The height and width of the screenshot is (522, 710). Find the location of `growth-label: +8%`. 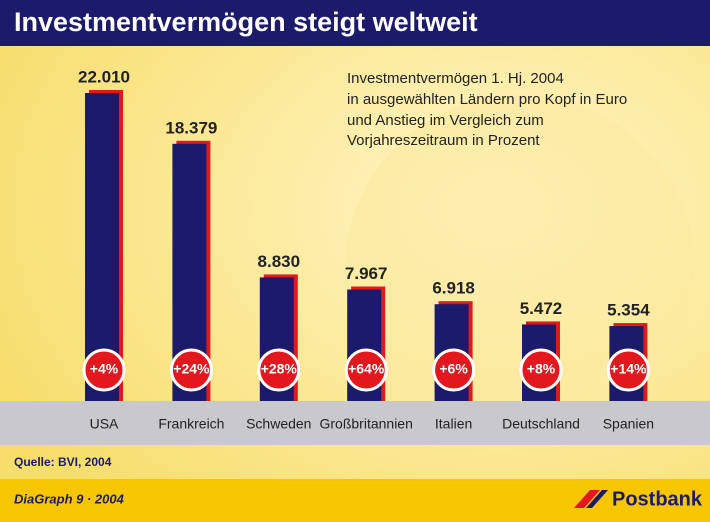

growth-label: +8% is located at coordinates (541, 369).